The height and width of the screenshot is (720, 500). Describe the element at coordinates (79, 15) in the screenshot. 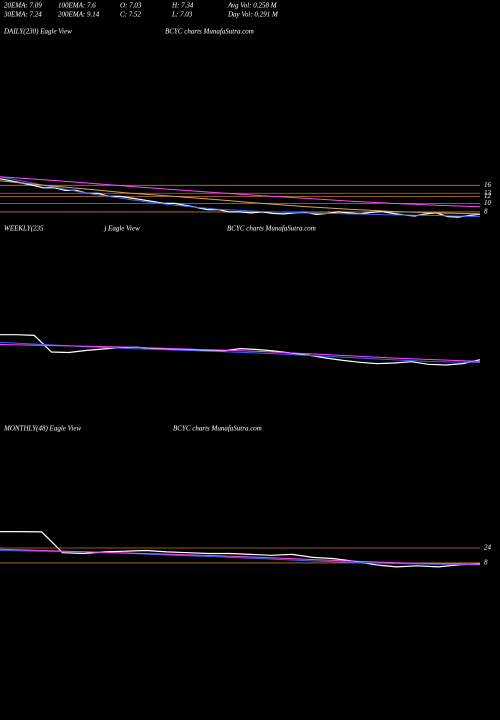

I see `header-stat: 200EMA: 9.14` at that location.